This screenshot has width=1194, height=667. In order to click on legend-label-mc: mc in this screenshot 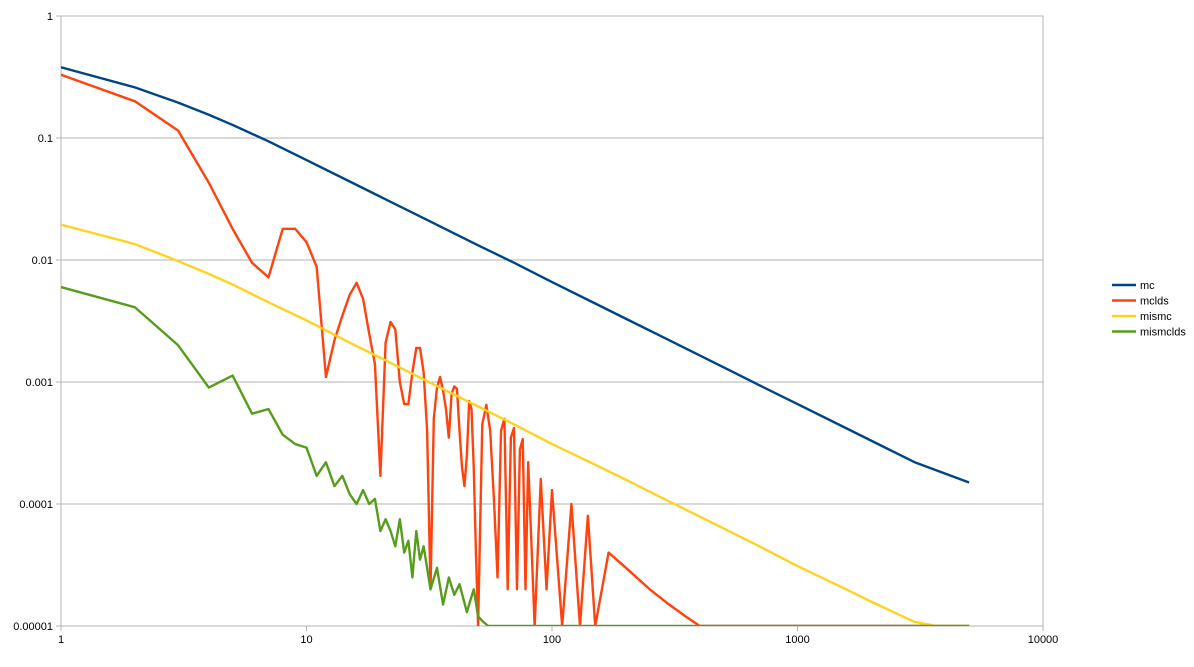, I will do `click(1147, 286)`.